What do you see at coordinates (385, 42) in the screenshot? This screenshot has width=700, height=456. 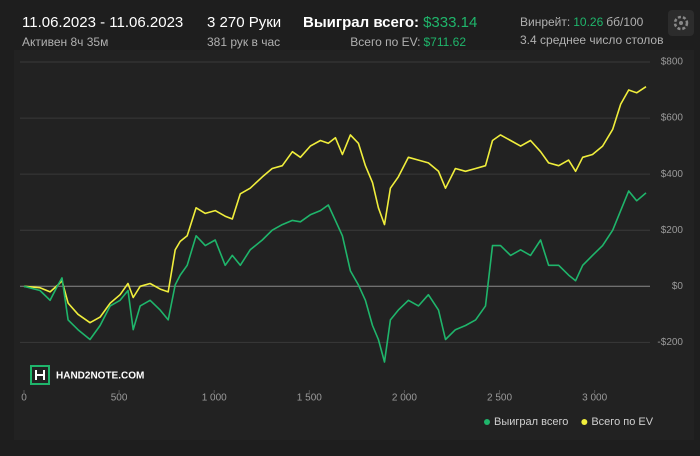 I see `ev-label: Всего по EV:` at bounding box center [385, 42].